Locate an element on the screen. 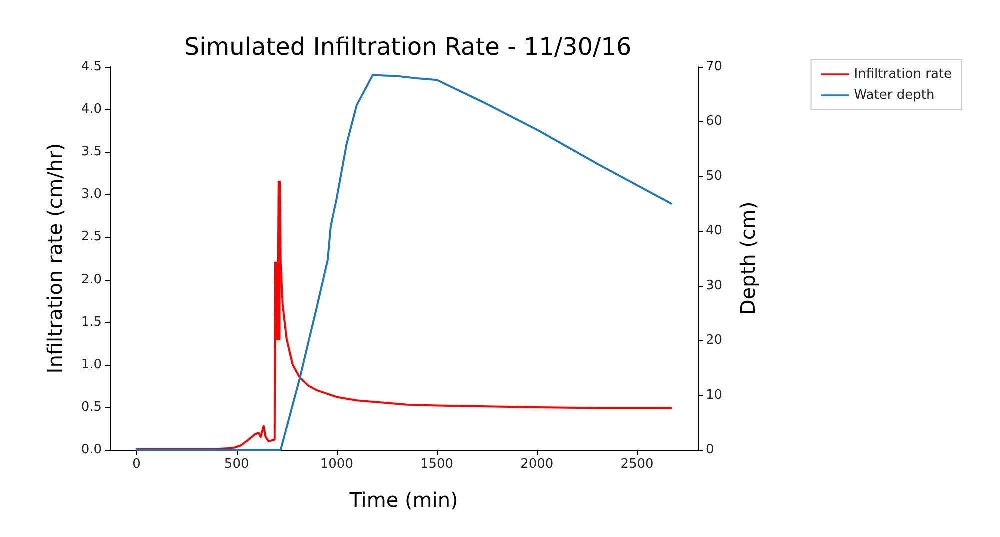 The height and width of the screenshot is (537, 1000). legend-label: Infiltration rate is located at coordinates (903, 74).